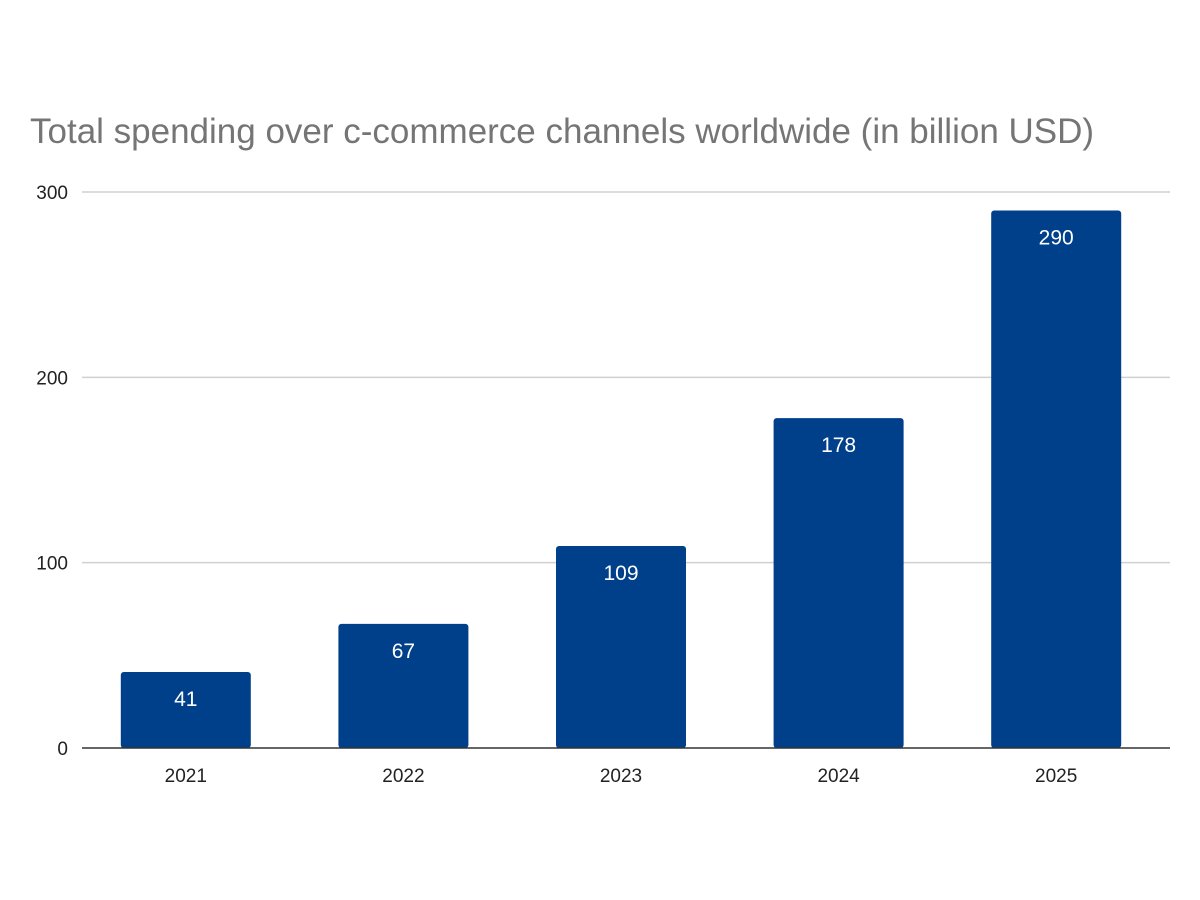  I want to click on bar-value-label: 109, so click(620, 573).